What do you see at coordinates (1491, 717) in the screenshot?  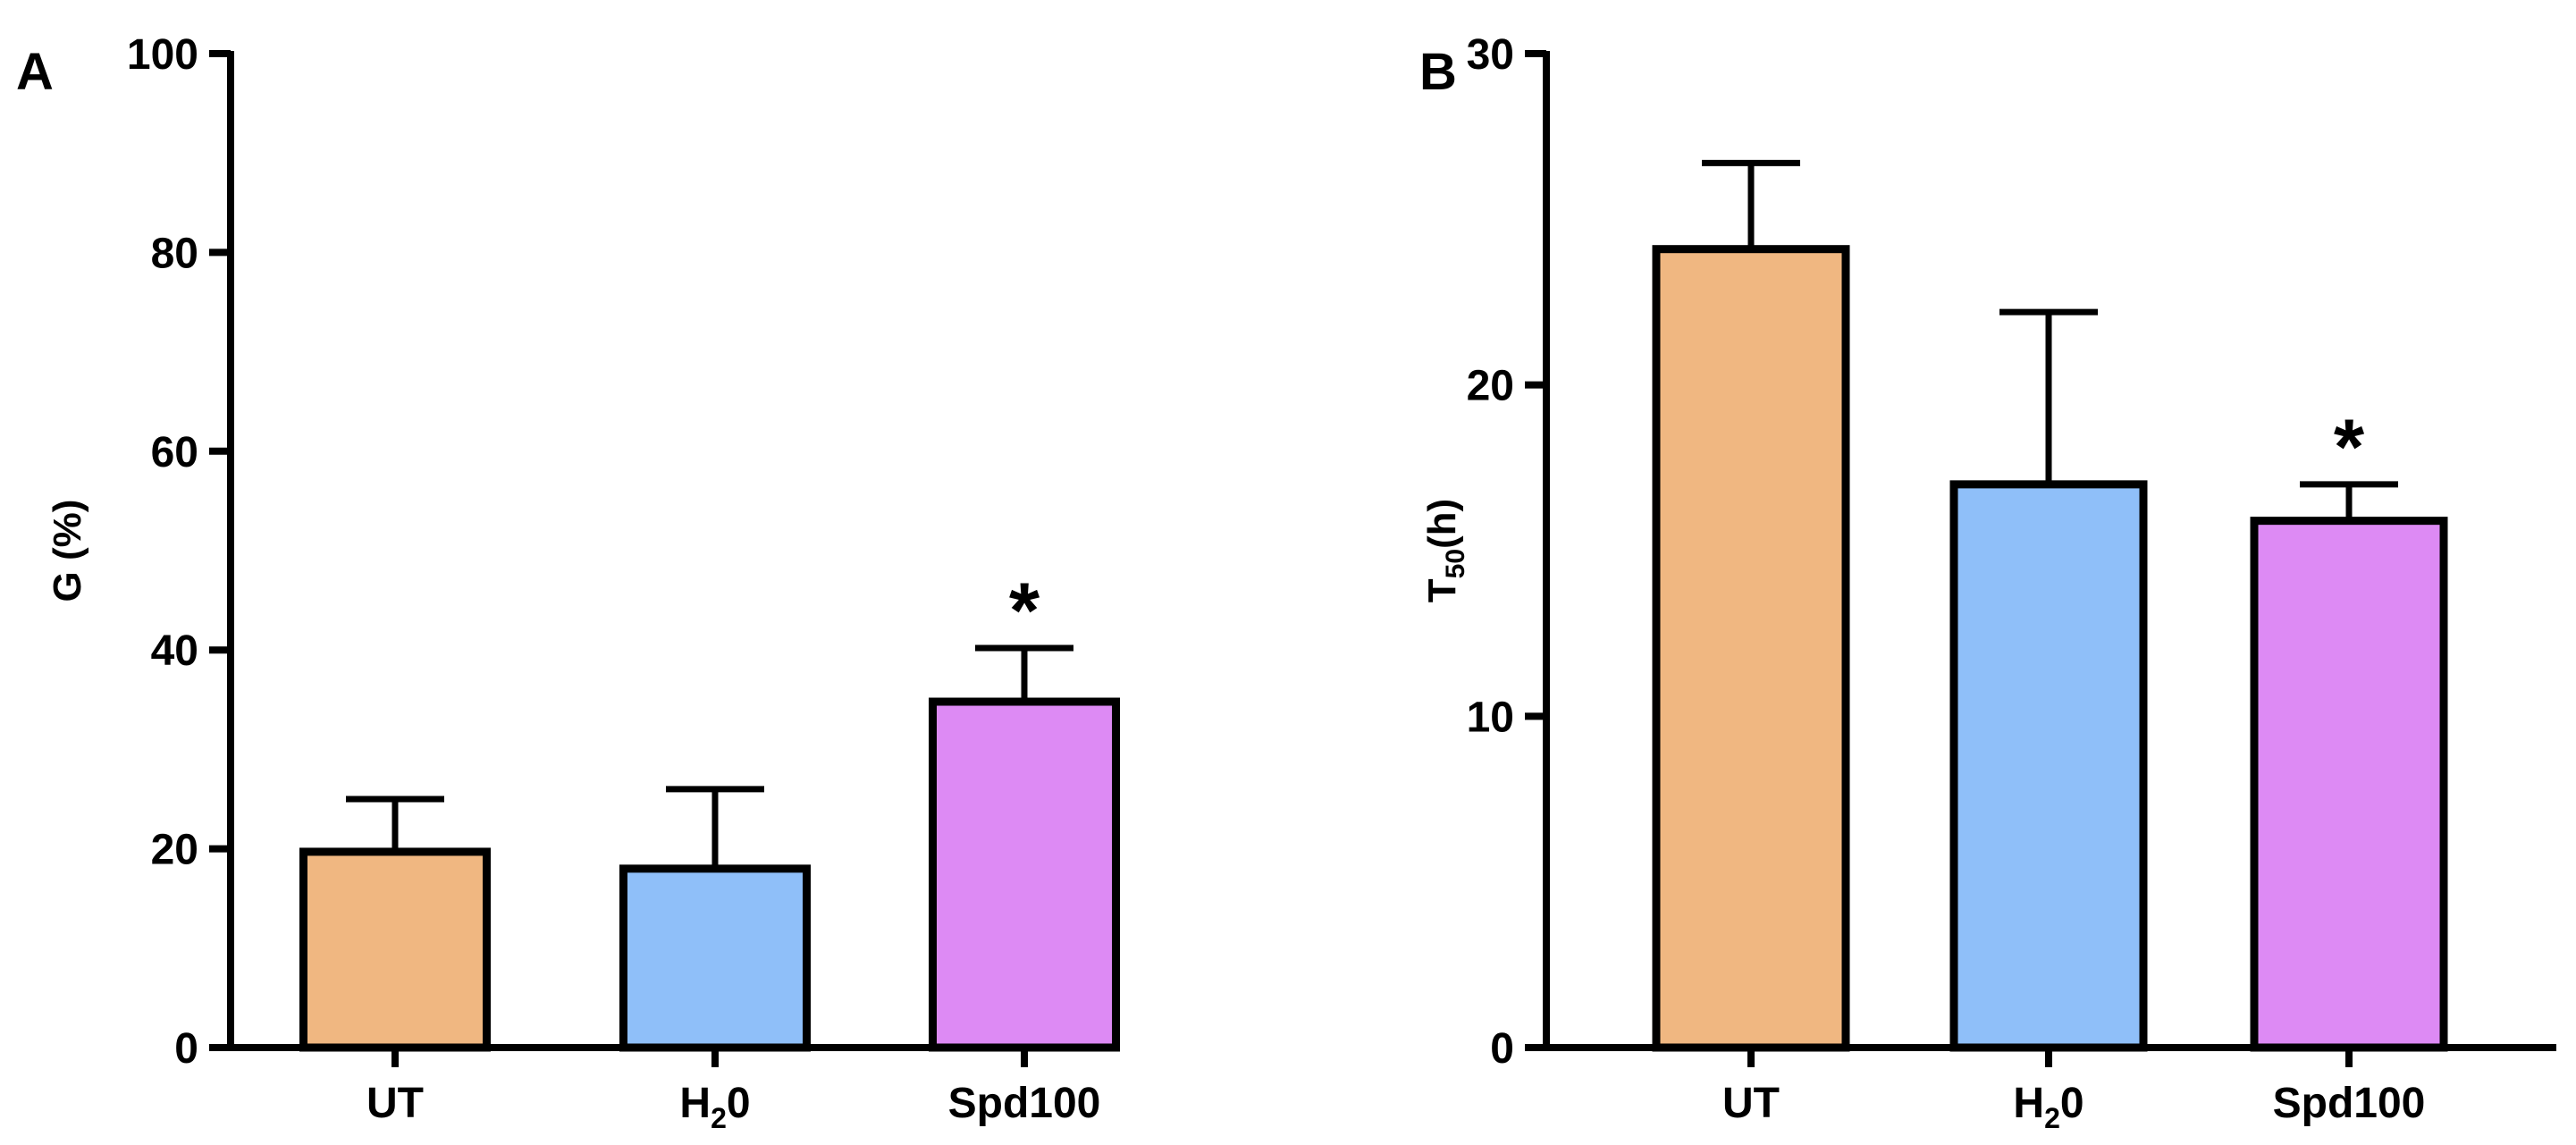 I see `y-tick-label: 10` at bounding box center [1491, 717].